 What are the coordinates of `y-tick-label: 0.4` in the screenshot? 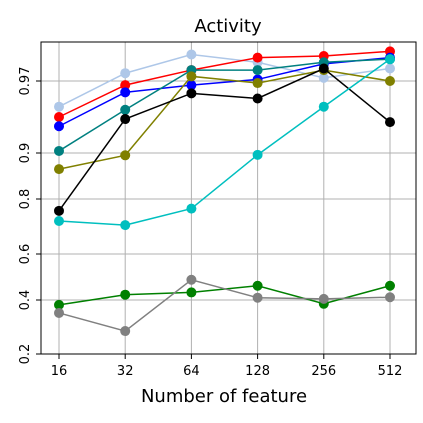 It's located at (25, 300).